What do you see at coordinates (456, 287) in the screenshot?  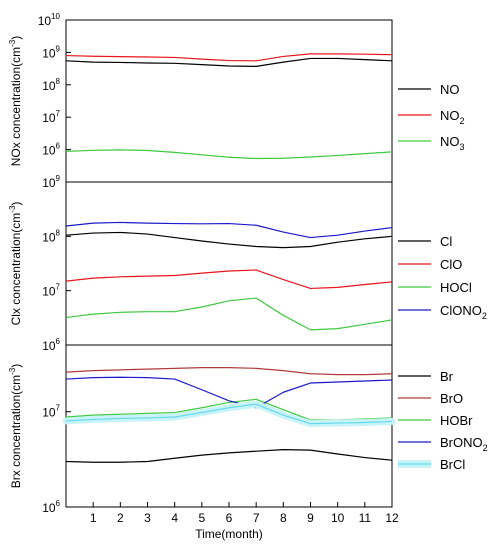 I see `legend-HOCl-label: HOCl` at bounding box center [456, 287].